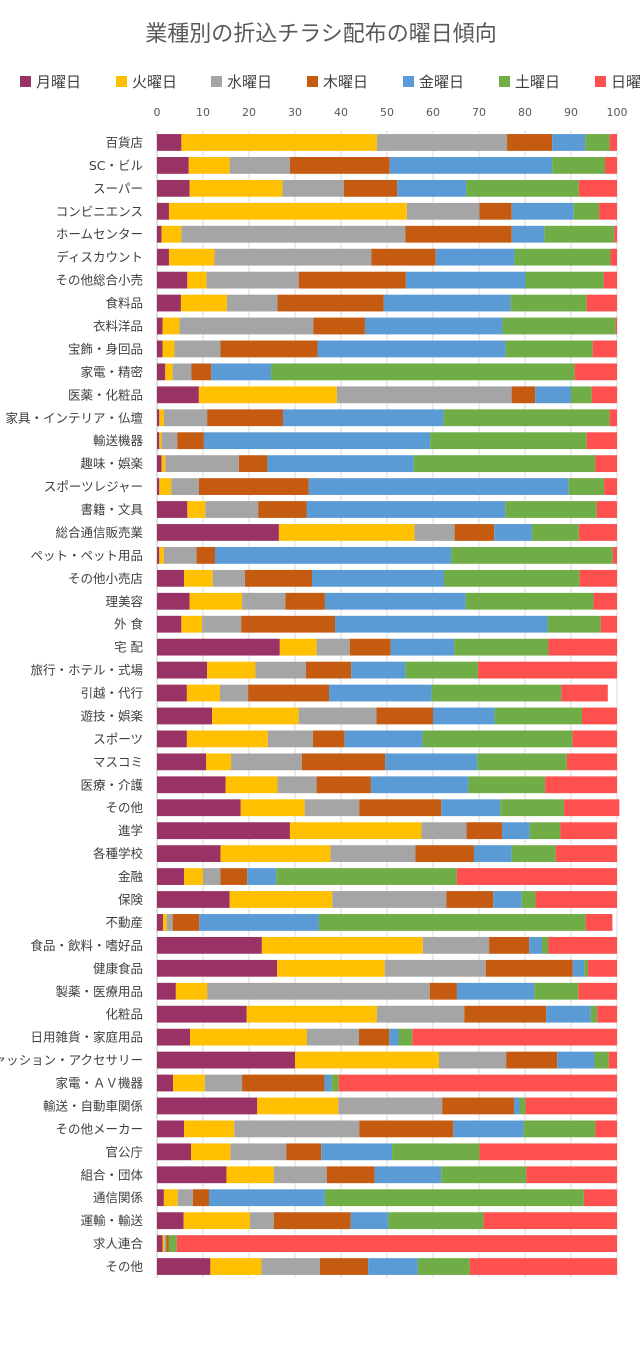 Image resolution: width=642 pixels, height=1349 pixels. What do you see at coordinates (118, 440) in the screenshot?
I see `category-label: 輸送機器` at bounding box center [118, 440].